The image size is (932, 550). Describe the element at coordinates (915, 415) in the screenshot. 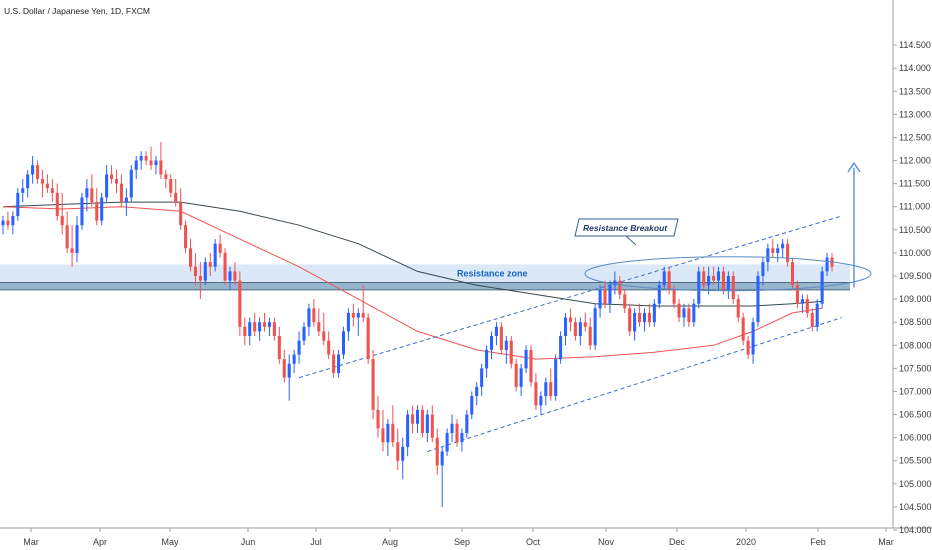

I see `y-tick-label: 106.500` at that location.